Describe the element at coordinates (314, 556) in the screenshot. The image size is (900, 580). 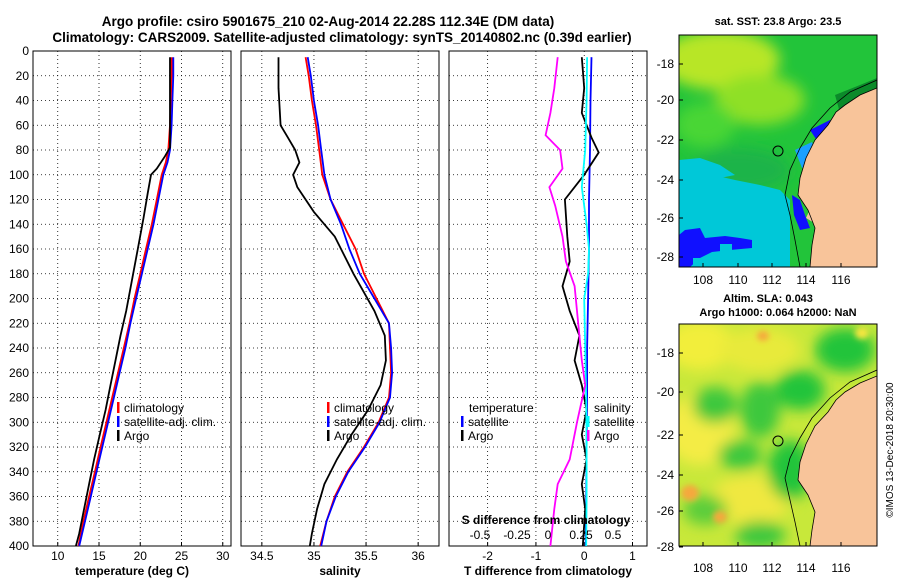
I see `x-tick-label: 35` at that location.